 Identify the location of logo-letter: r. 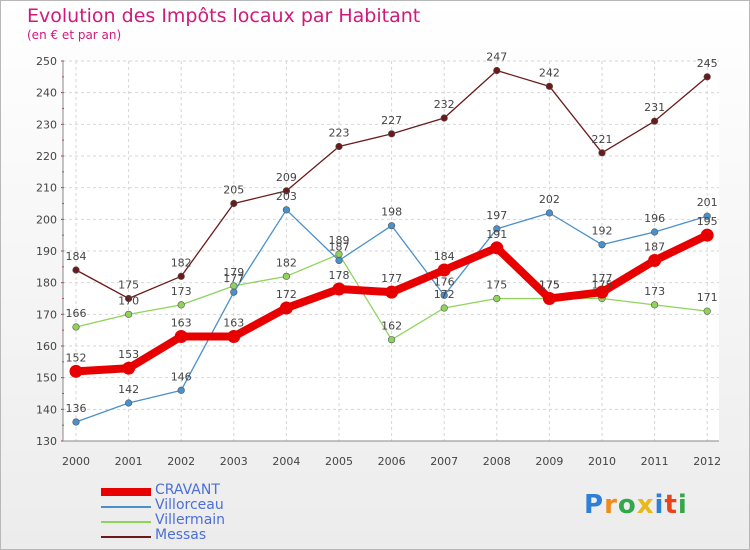
(611, 505).